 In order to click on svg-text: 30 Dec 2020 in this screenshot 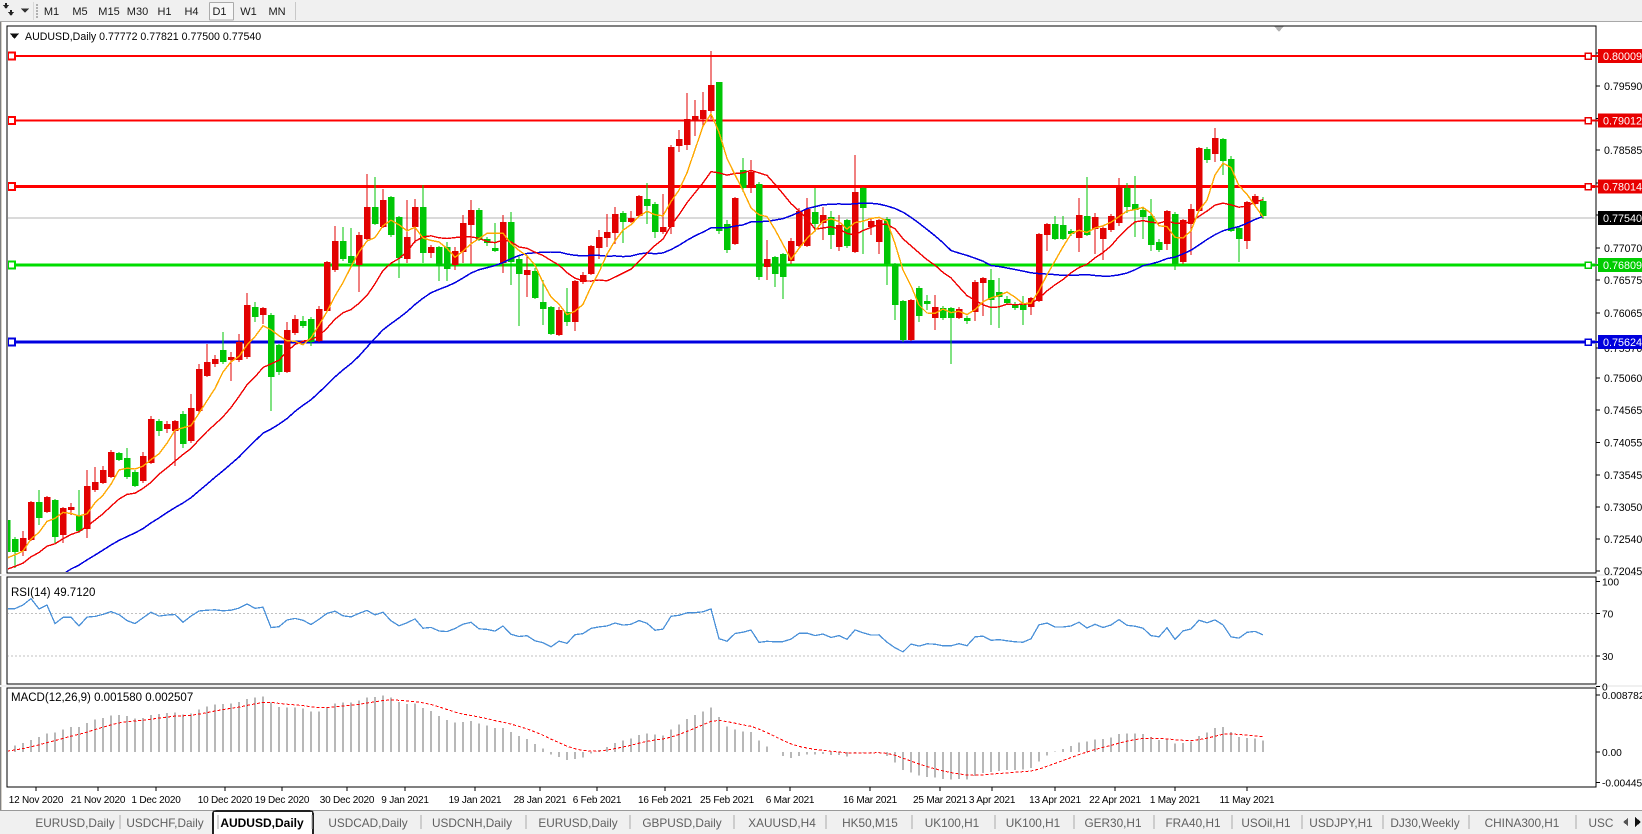, I will do `click(347, 800)`.